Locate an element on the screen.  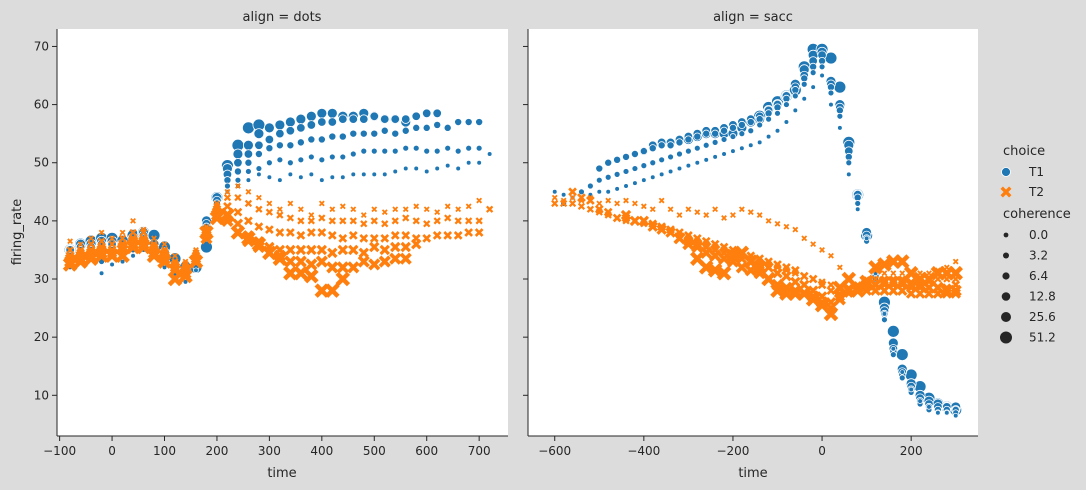
legend-size-label: 6.4 is located at coordinates (1038, 276).